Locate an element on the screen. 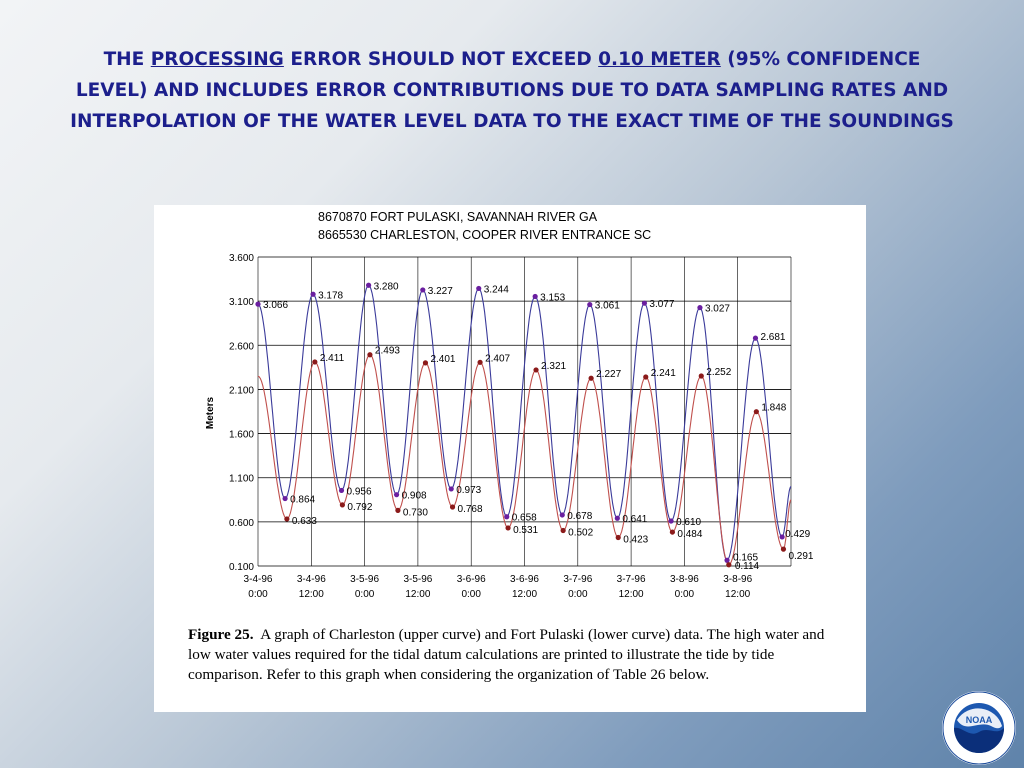 This screenshot has width=1024, height=768. lower-data-label: 0.291 is located at coordinates (800, 556).